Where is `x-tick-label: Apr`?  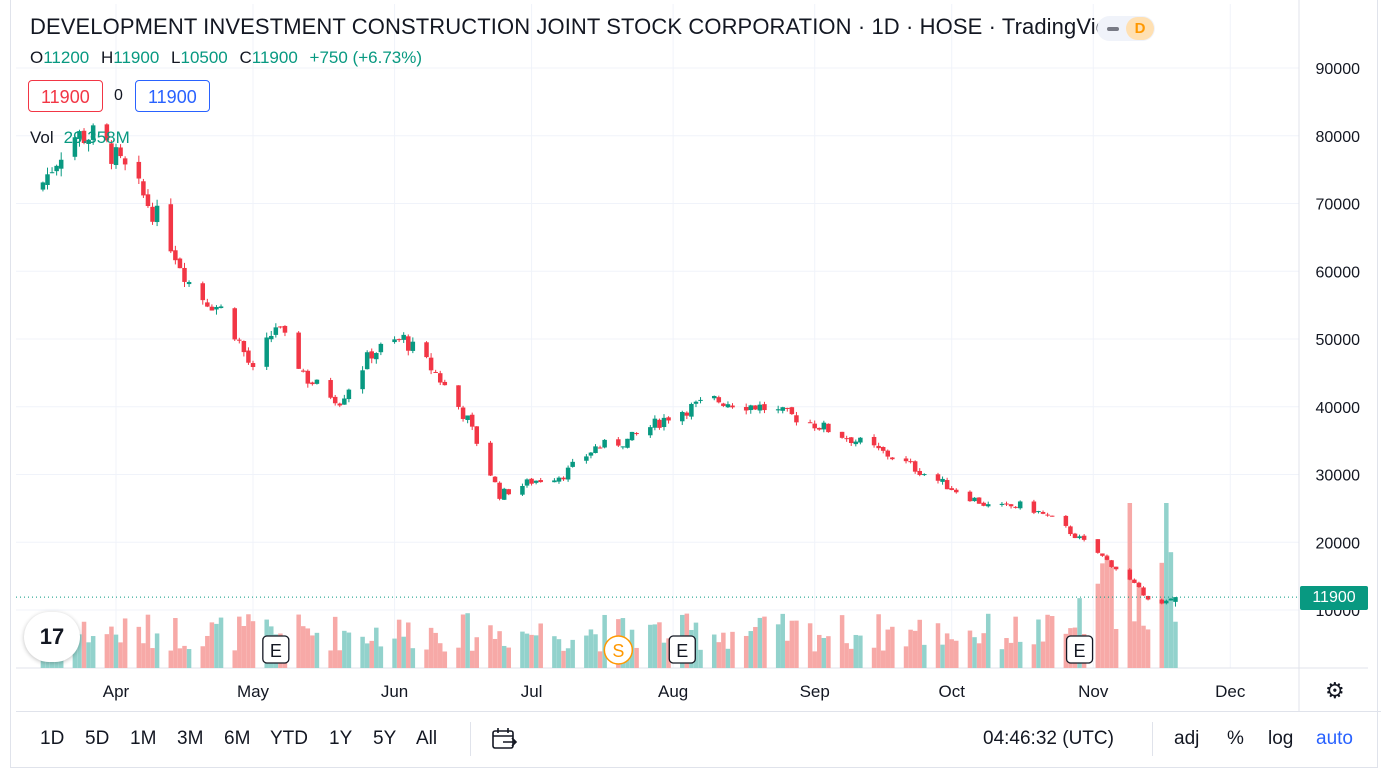 x-tick-label: Apr is located at coordinates (116, 691).